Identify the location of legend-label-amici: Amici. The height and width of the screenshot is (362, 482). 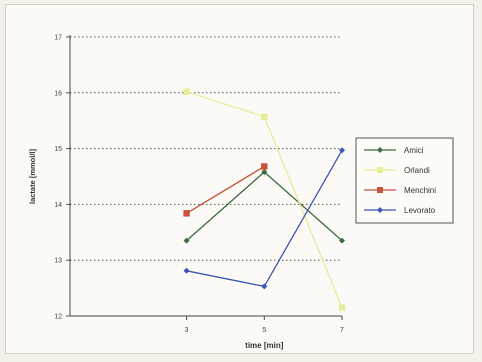
(414, 150).